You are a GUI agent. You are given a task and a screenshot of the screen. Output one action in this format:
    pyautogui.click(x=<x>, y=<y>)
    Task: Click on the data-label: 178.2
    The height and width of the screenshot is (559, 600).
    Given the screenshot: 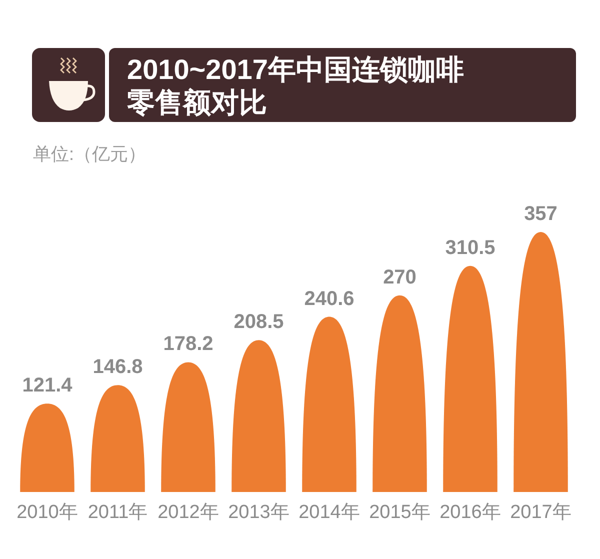 What is the action you would take?
    pyautogui.click(x=188, y=344)
    